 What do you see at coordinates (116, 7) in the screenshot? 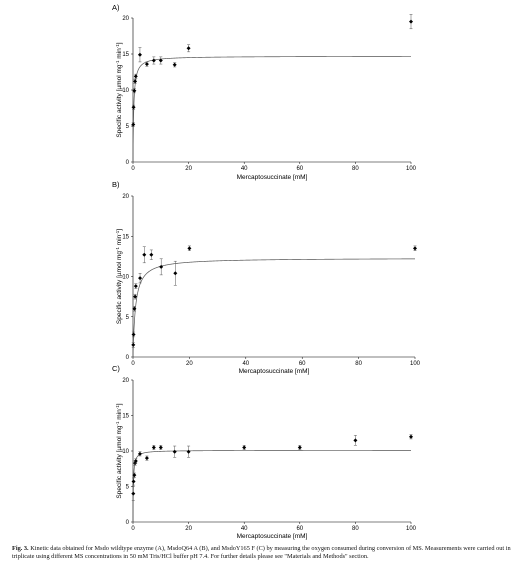
I see `panel-label: A)` at bounding box center [116, 7].